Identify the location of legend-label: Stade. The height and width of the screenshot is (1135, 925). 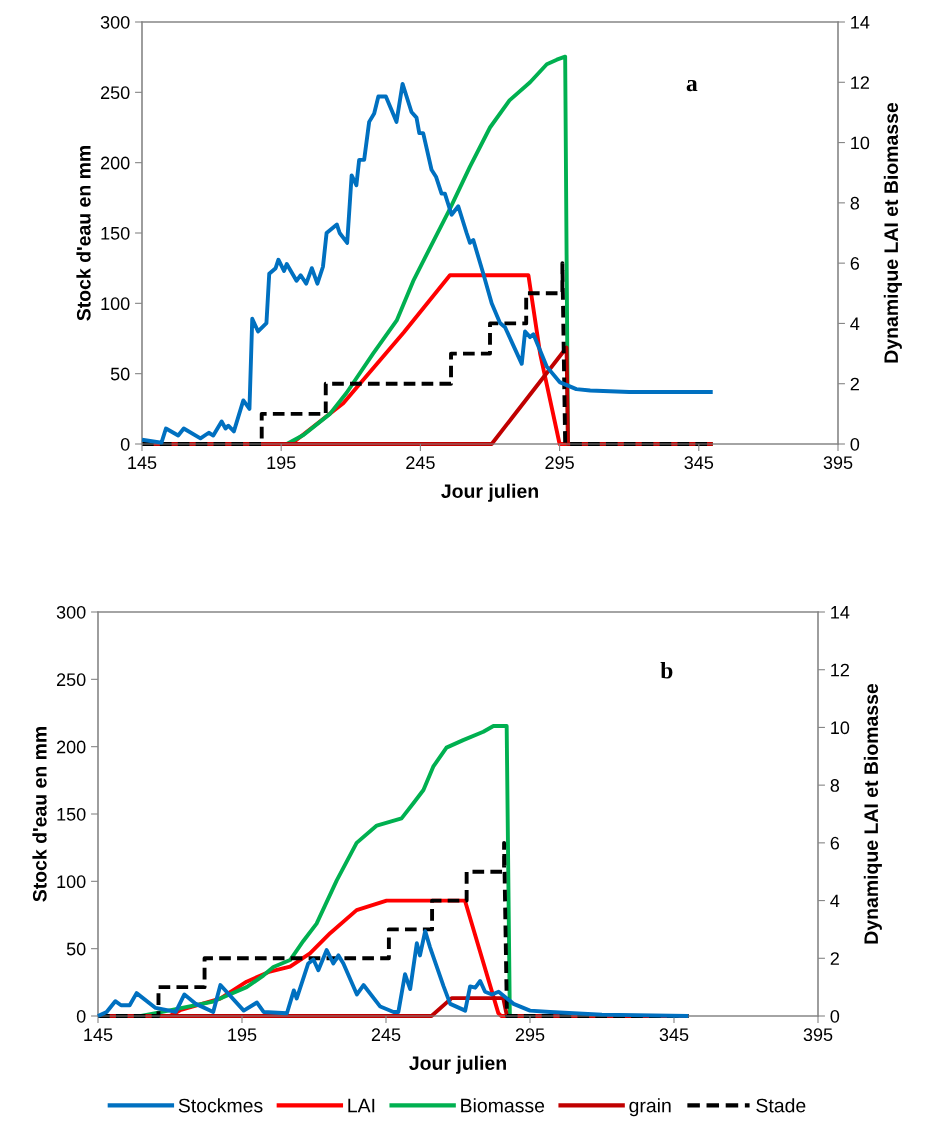
(781, 1105).